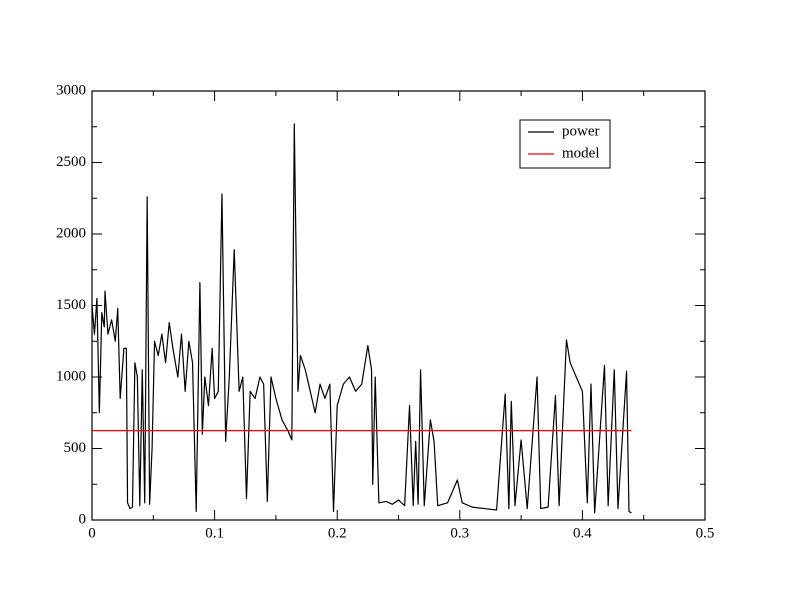  Describe the element at coordinates (71, 162) in the screenshot. I see `y-tick-label: 2500` at that location.